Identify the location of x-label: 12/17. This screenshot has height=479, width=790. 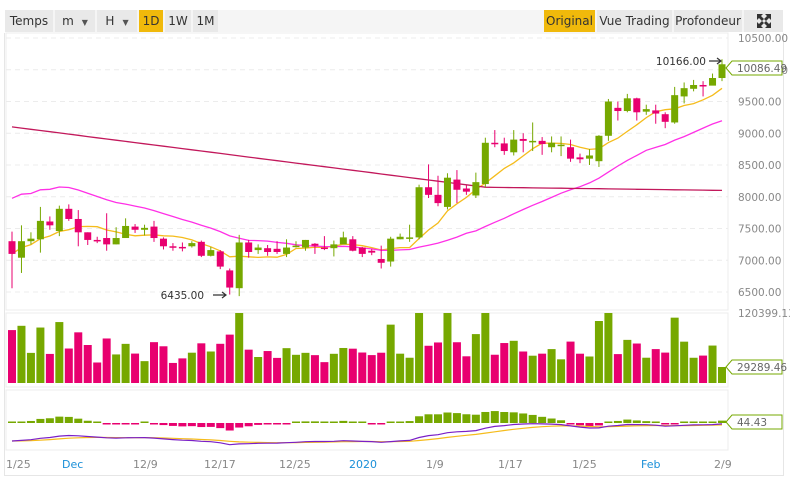
(220, 464).